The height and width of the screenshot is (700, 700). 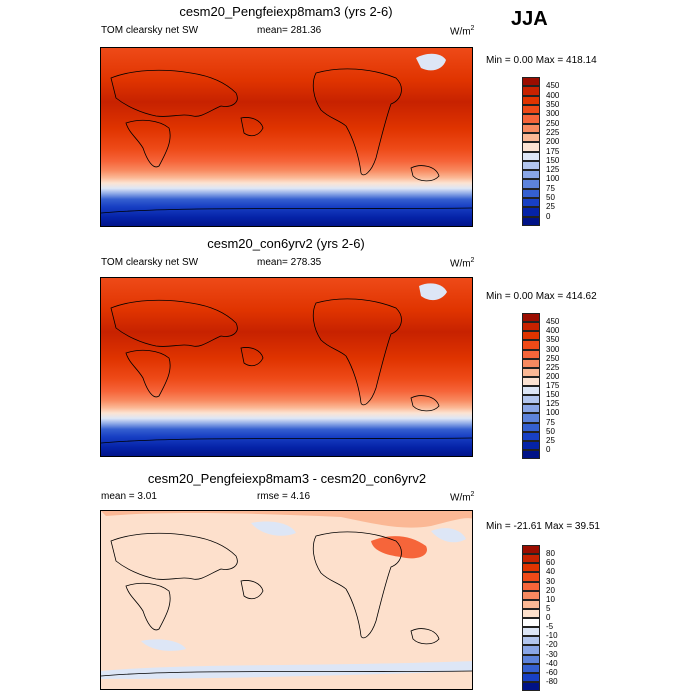 I want to click on colorbar-tick-label: 10, so click(x=550, y=599).